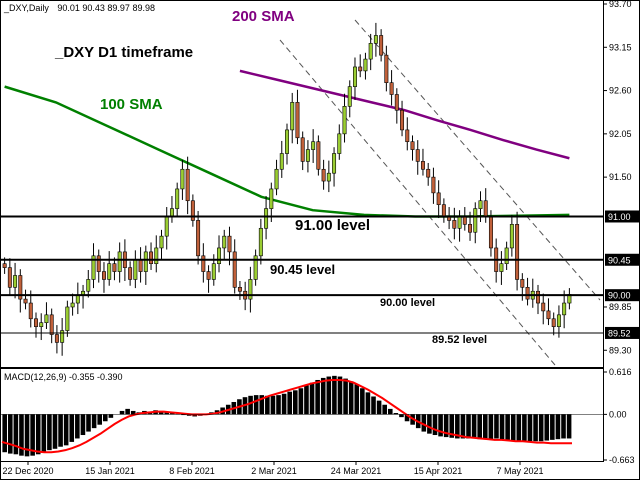  I want to click on x-tick-label: 22 Dec 2020, so click(27, 471).